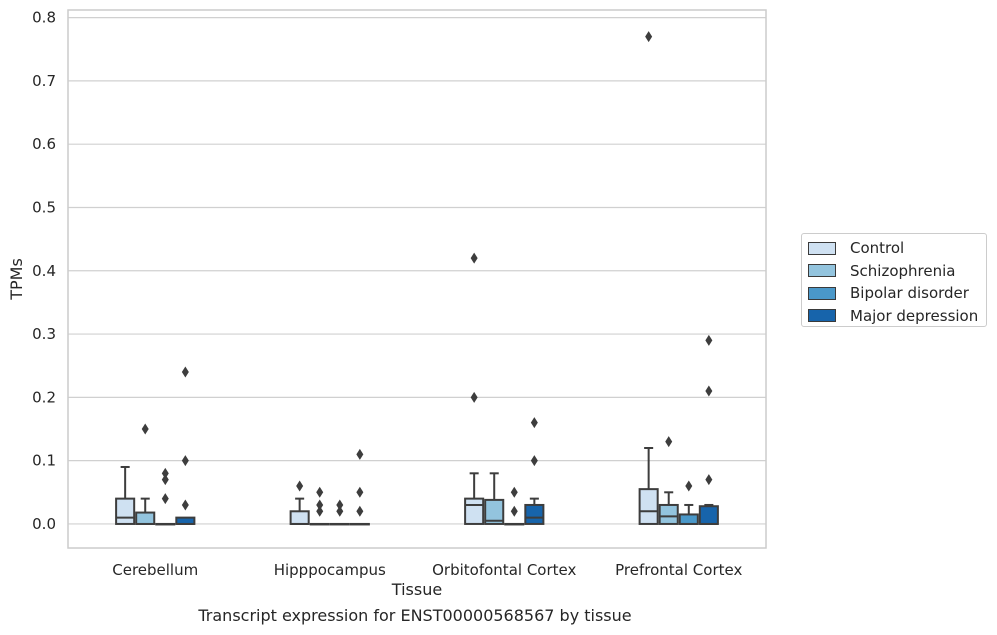  What do you see at coordinates (416, 589) in the screenshot?
I see `x-axis-label: Tissue` at bounding box center [416, 589].